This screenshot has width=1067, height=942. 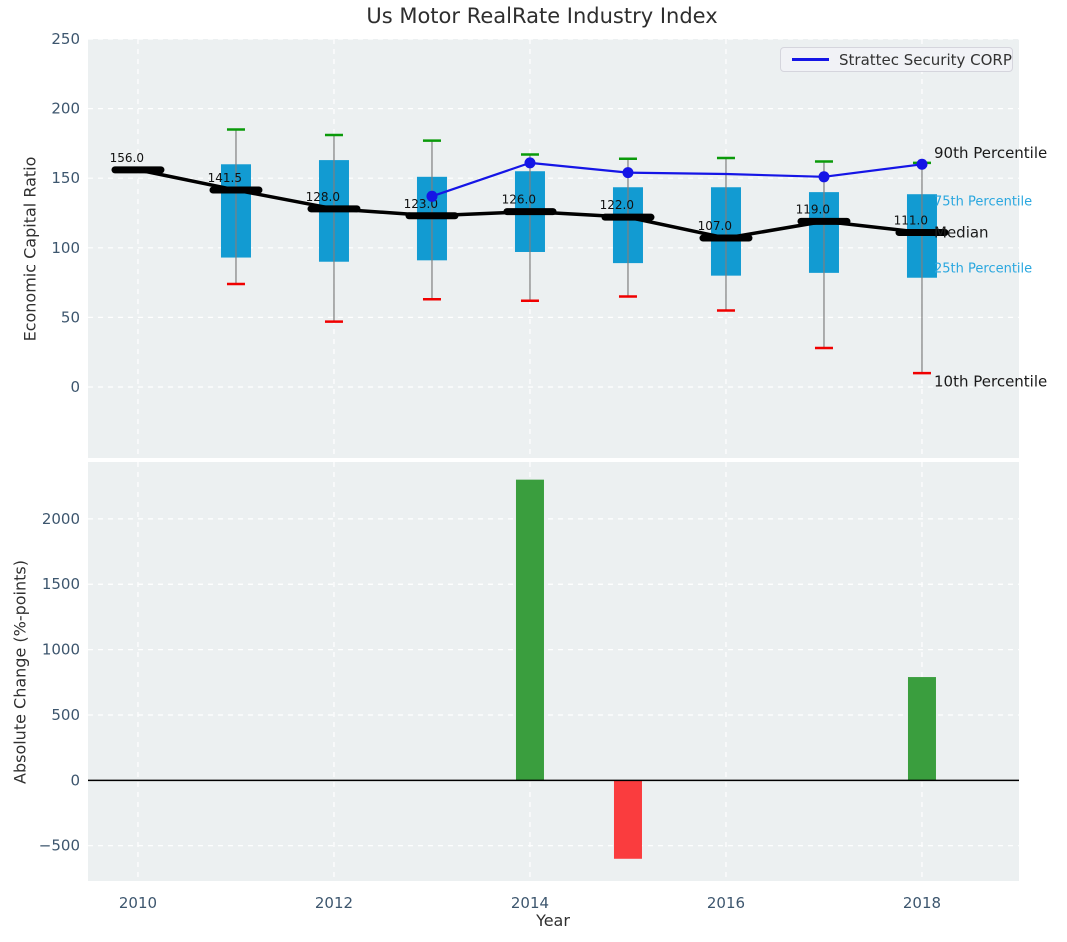 I want to click on legend-line-swatch, so click(x=810, y=59).